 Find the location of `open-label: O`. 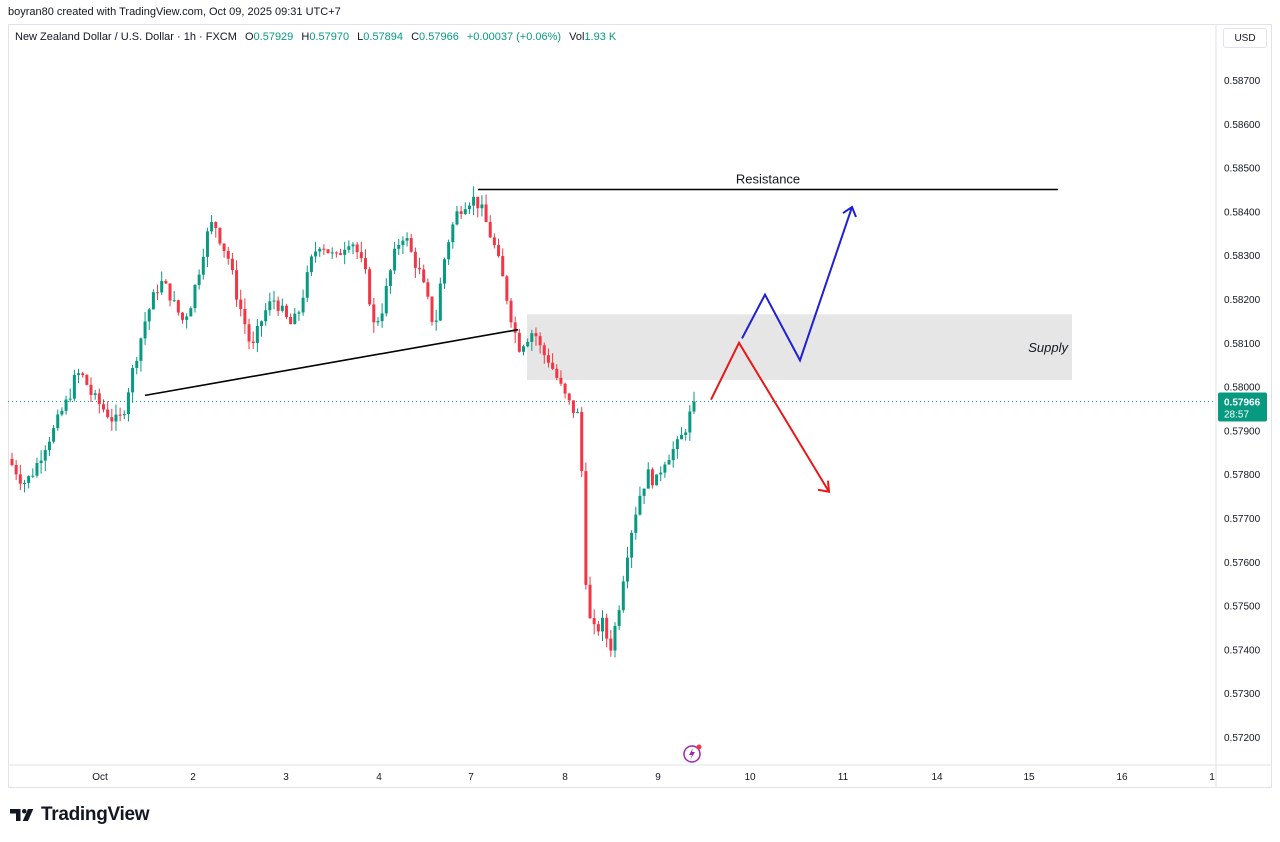

open-label: O is located at coordinates (249, 37).